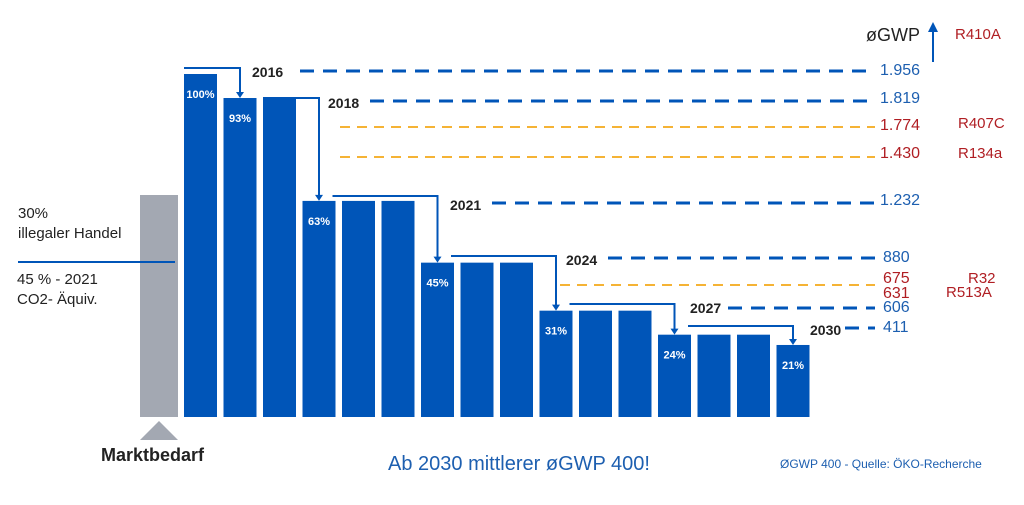 Image resolution: width=1024 pixels, height=505 pixels. I want to click on refrigerant-r513a: R513A, so click(969, 292).